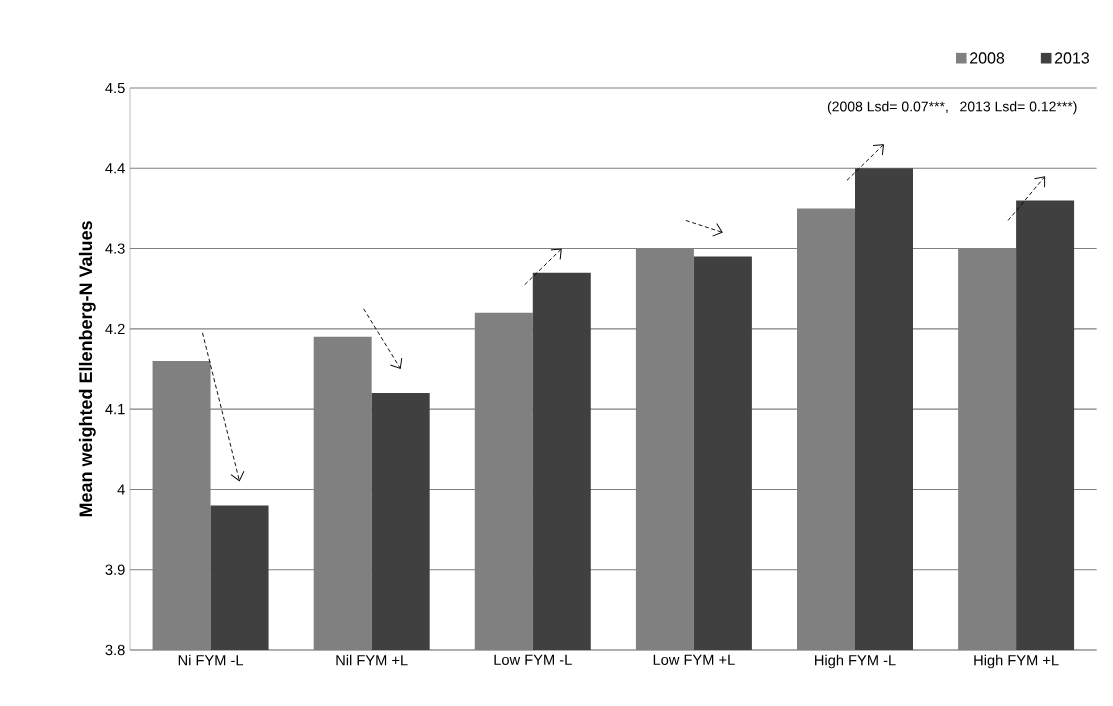  I want to click on y-tick-label: 4.4, so click(115, 168).